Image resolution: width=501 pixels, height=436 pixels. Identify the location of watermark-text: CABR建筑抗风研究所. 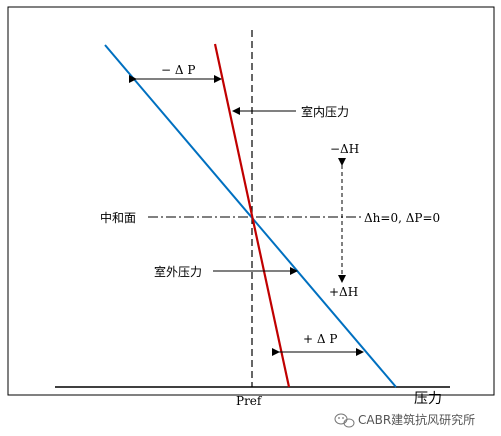
(416, 419).